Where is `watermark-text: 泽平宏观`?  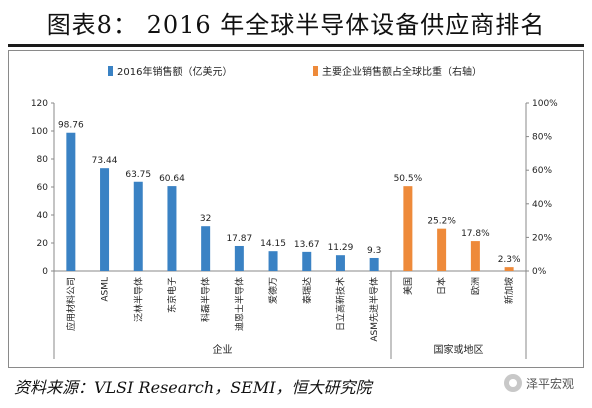 watermark-text: 泽平宏观 is located at coordinates (549, 383).